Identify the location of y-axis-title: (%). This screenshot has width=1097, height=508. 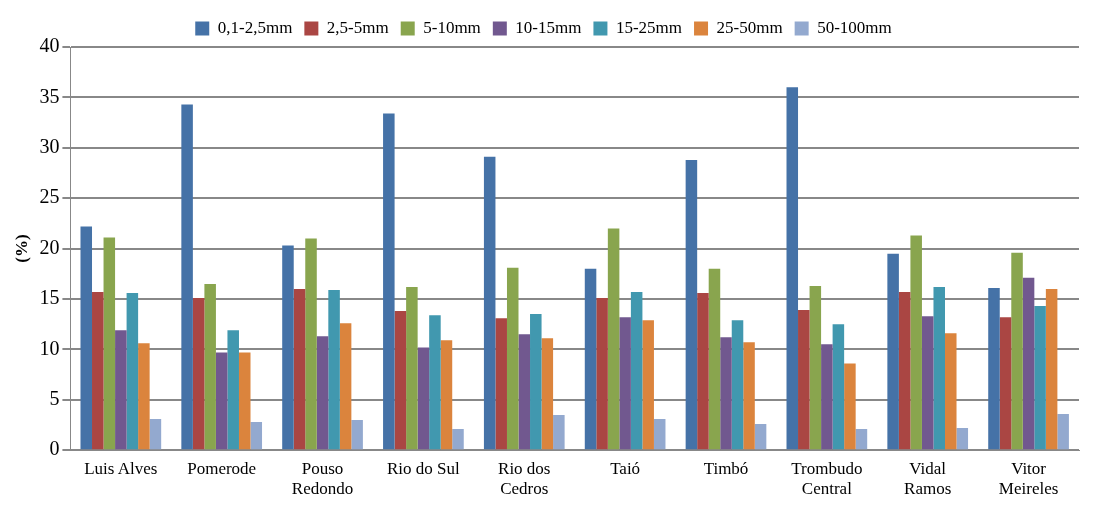
(21, 248).